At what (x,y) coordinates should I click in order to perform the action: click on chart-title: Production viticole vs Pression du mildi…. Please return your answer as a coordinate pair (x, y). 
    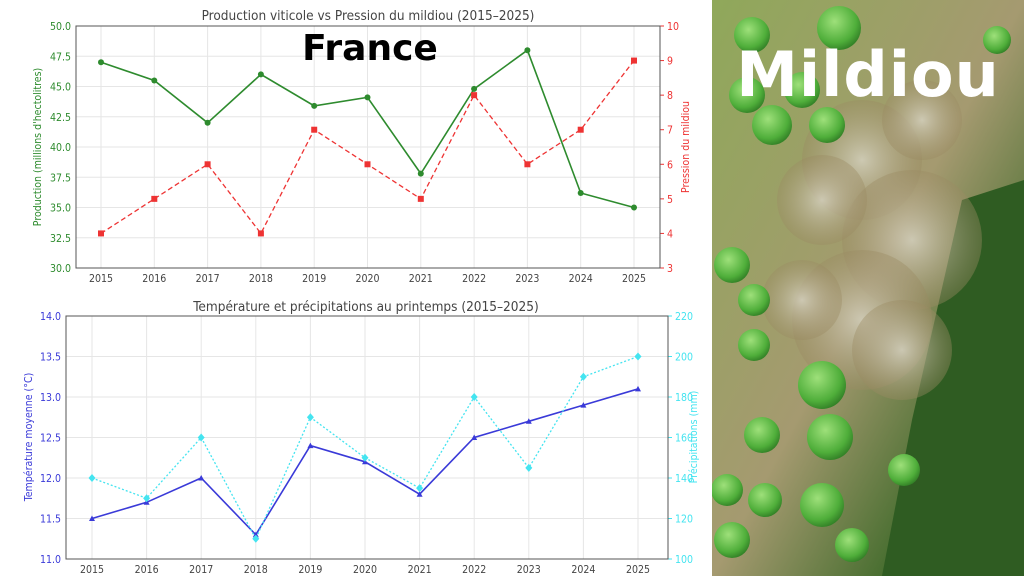
    Looking at the image, I should click on (368, 16).